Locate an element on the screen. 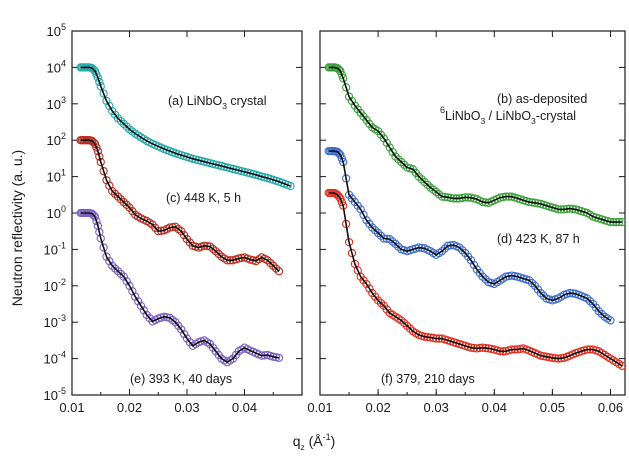 Image resolution: width=629 pixels, height=459 pixels. y-tick-label: 10⁻¹ is located at coordinates (55, 248).